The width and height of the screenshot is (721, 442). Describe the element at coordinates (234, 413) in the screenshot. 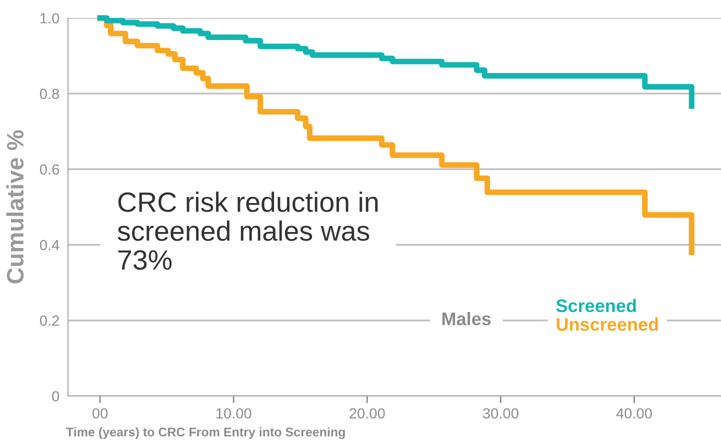

I see `x-tick-label: 10.00` at that location.